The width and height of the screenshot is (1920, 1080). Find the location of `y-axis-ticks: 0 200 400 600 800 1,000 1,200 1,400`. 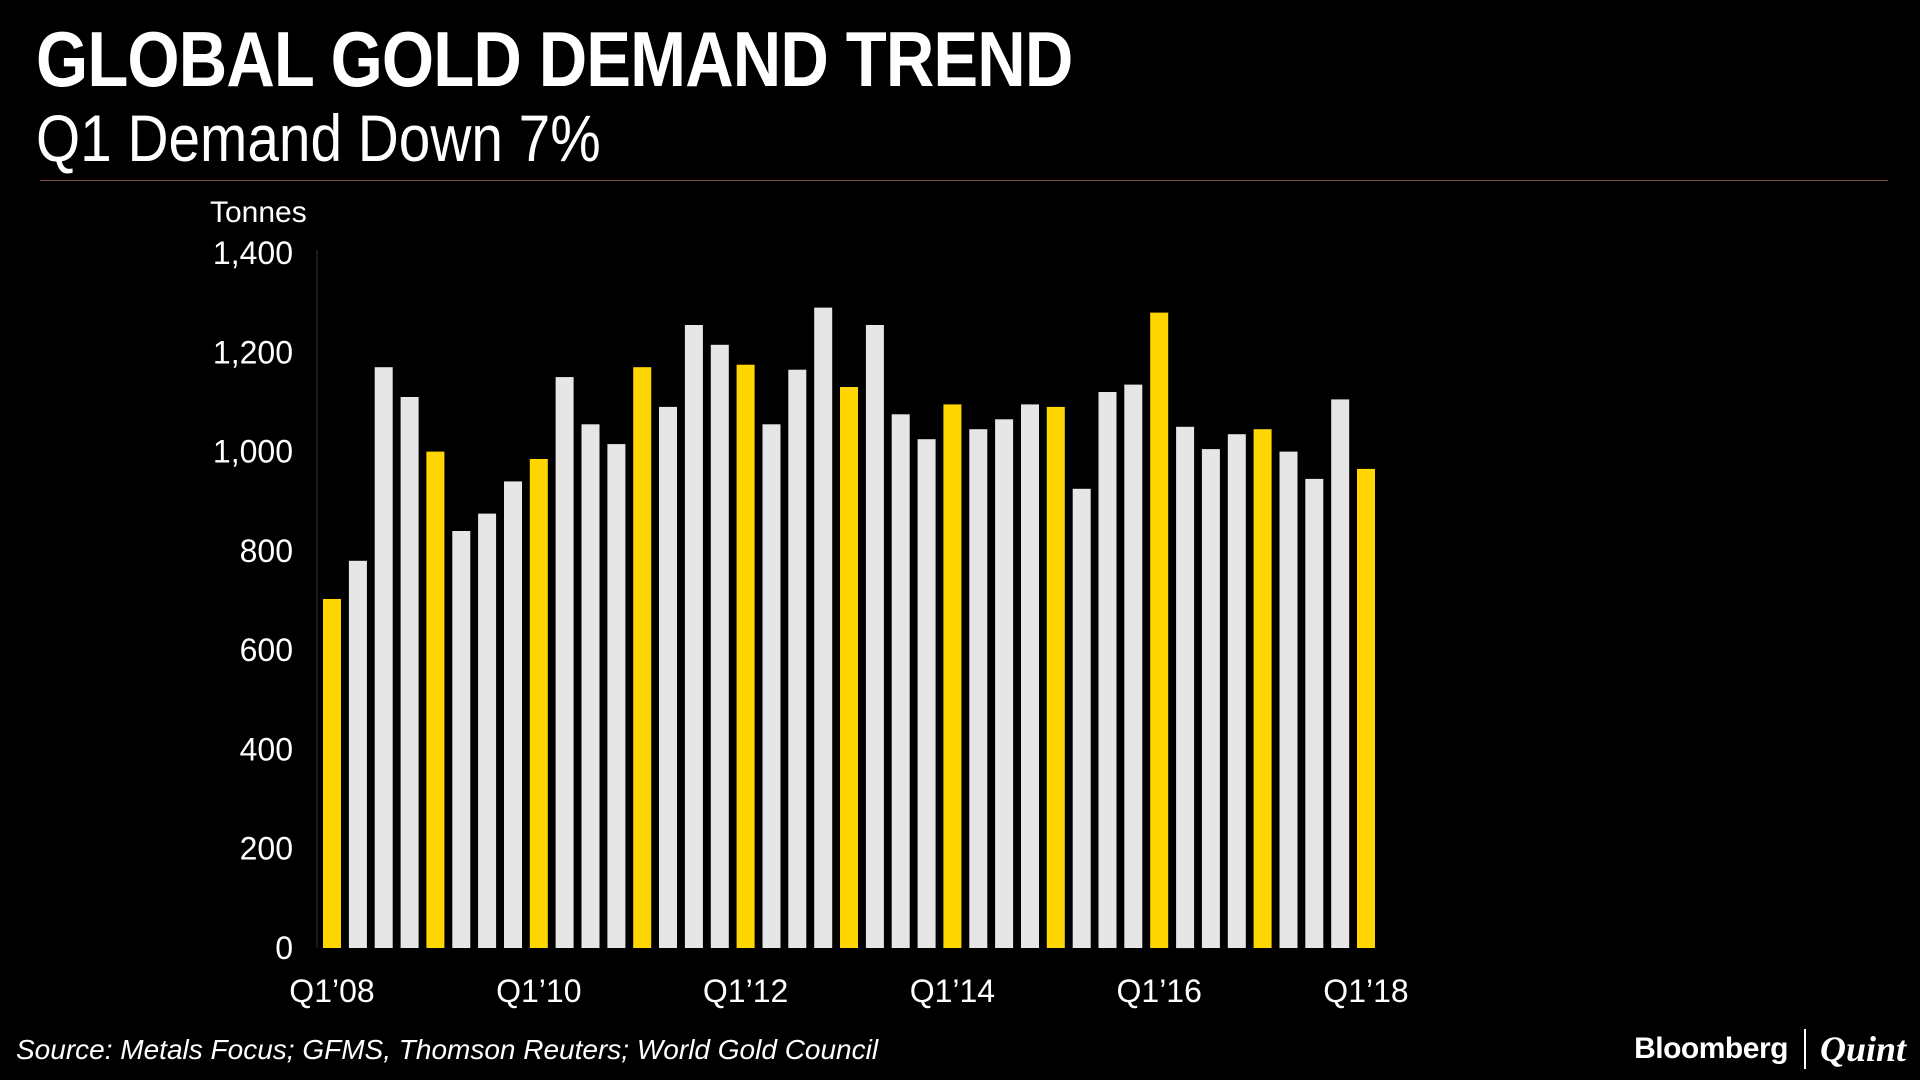

y-axis-ticks: 0 200 400 600 800 1,000 1,200 1,400 is located at coordinates (253, 600).